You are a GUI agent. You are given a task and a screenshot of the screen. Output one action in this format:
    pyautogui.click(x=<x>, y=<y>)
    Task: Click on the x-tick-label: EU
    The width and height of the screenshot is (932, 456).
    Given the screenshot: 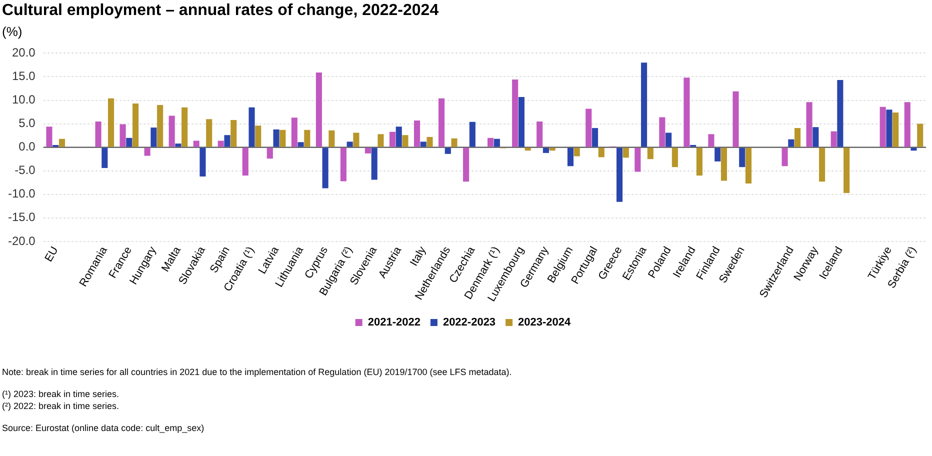 What is the action you would take?
    pyautogui.click(x=51, y=254)
    